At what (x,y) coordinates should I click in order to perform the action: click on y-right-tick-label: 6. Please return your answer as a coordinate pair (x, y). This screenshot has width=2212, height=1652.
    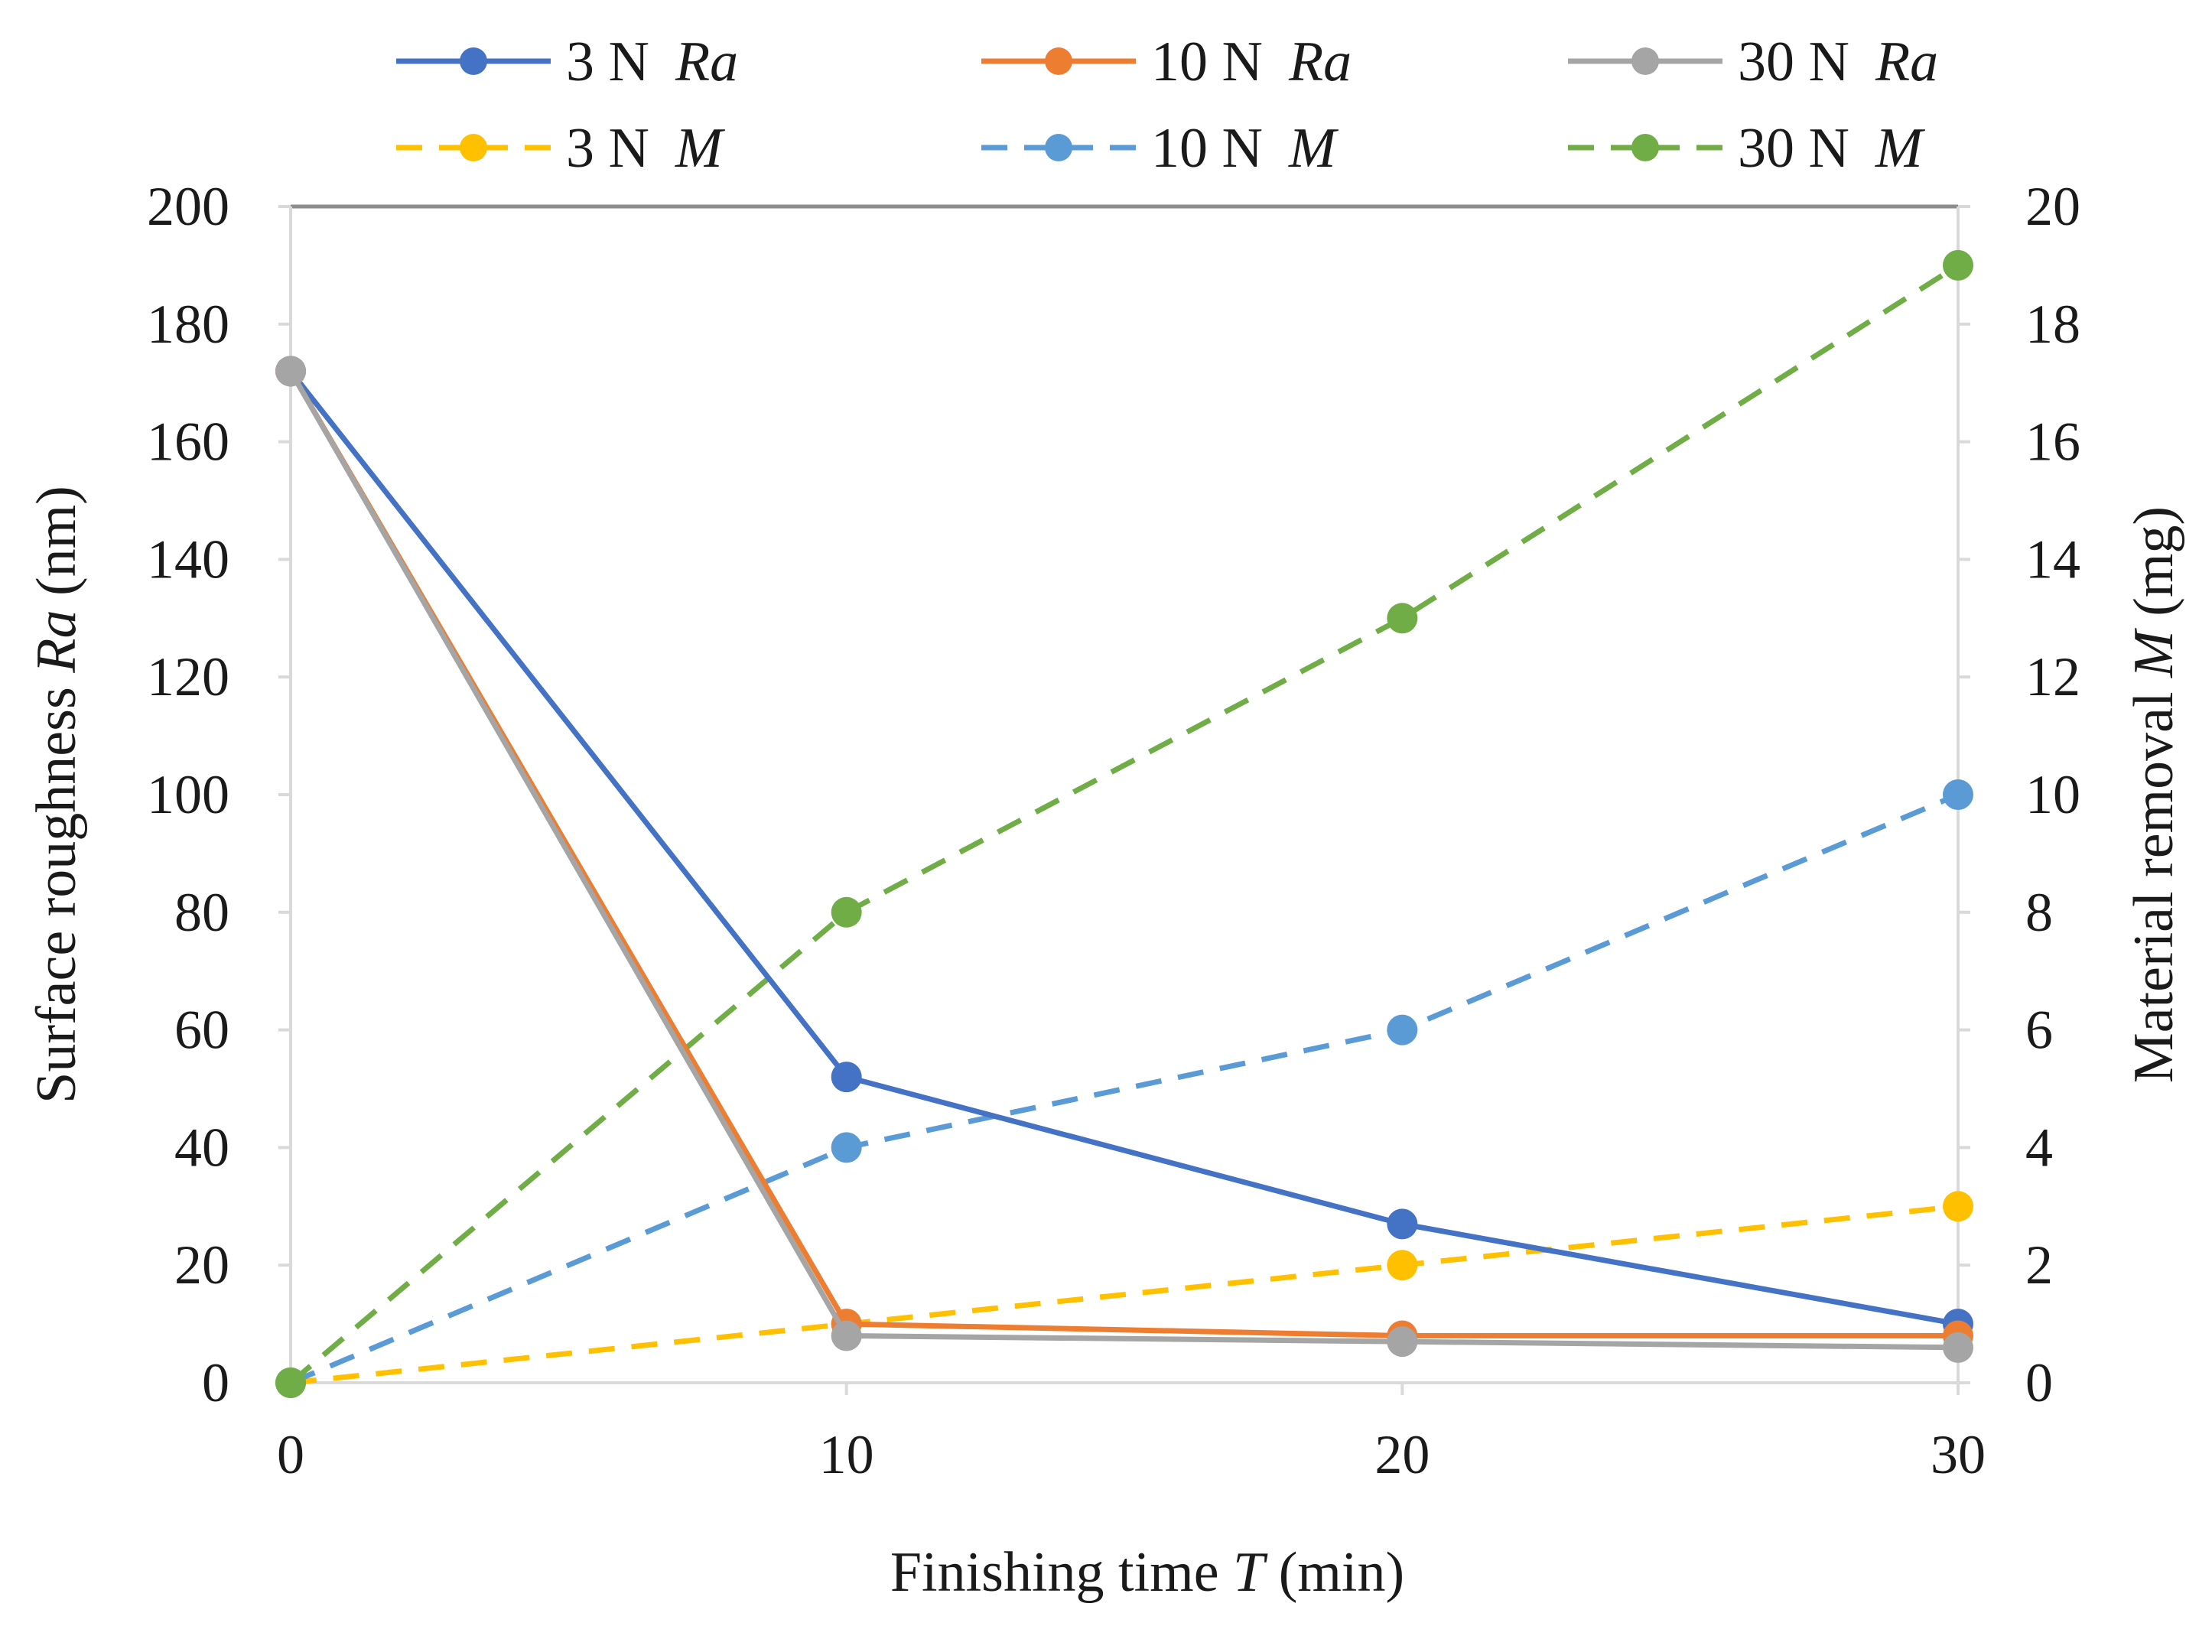
    Looking at the image, I should click on (2039, 1030).